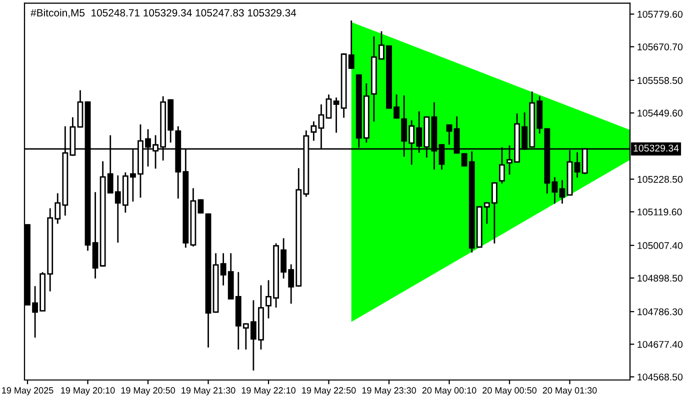 The width and height of the screenshot is (700, 400). What do you see at coordinates (209, 391) in the screenshot?
I see `x-tick-label: 19 May 21:30` at bounding box center [209, 391].